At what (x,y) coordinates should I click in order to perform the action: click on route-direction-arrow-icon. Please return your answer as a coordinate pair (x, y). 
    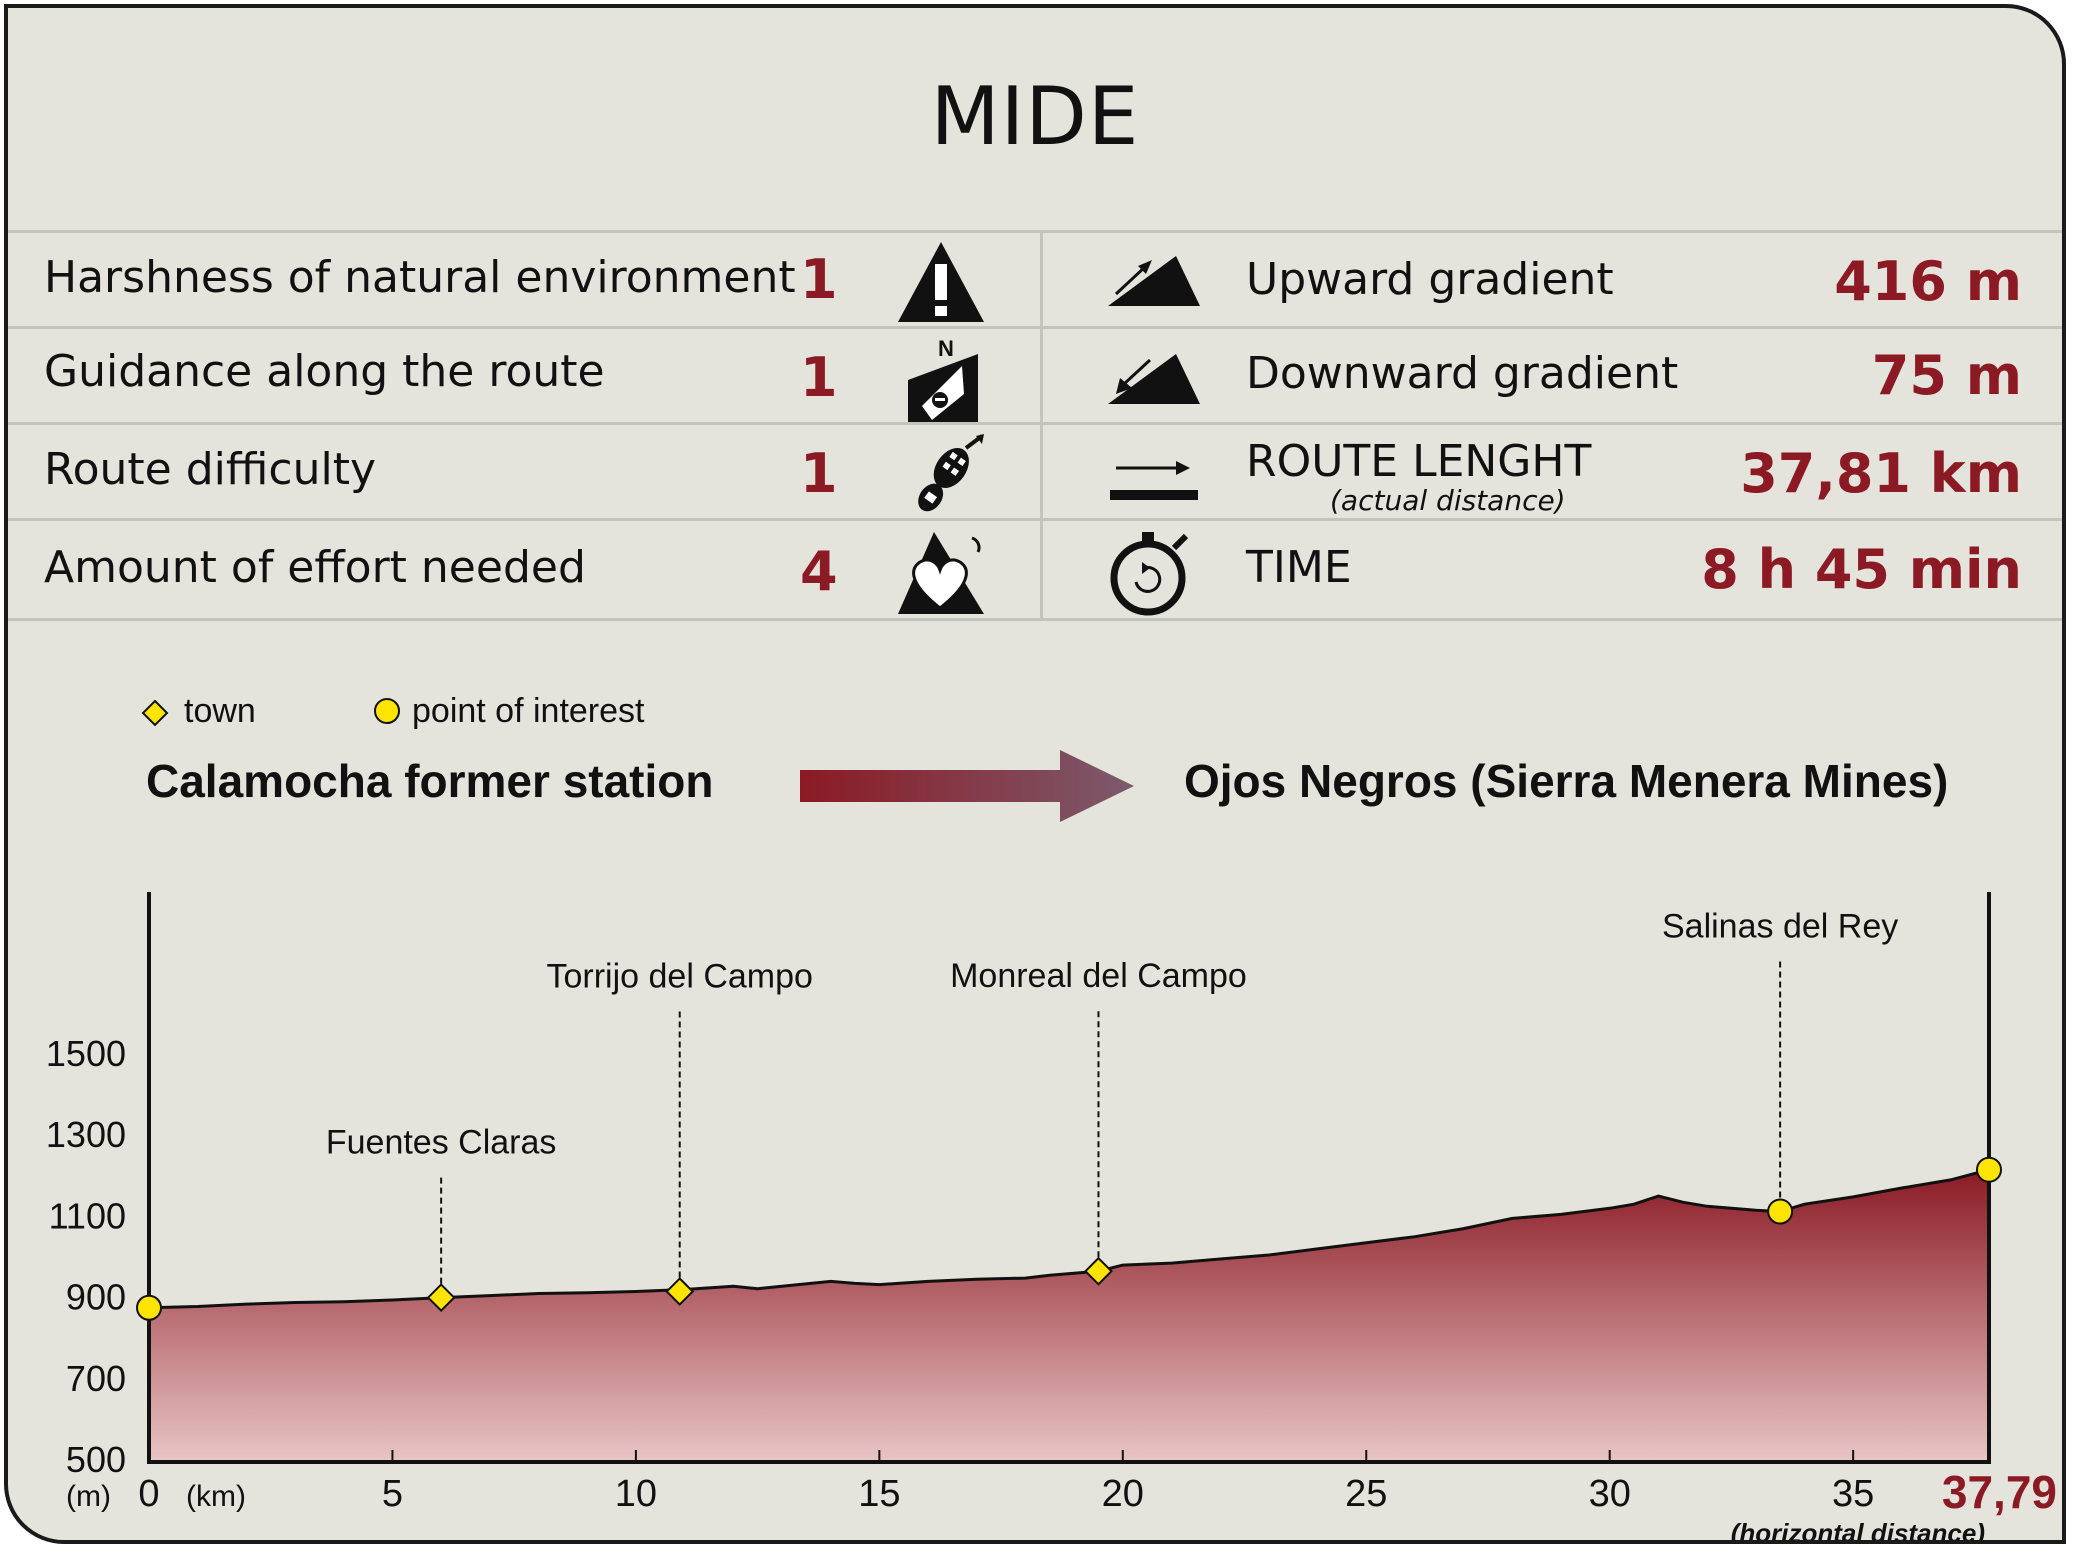
    Looking at the image, I should click on (967, 786).